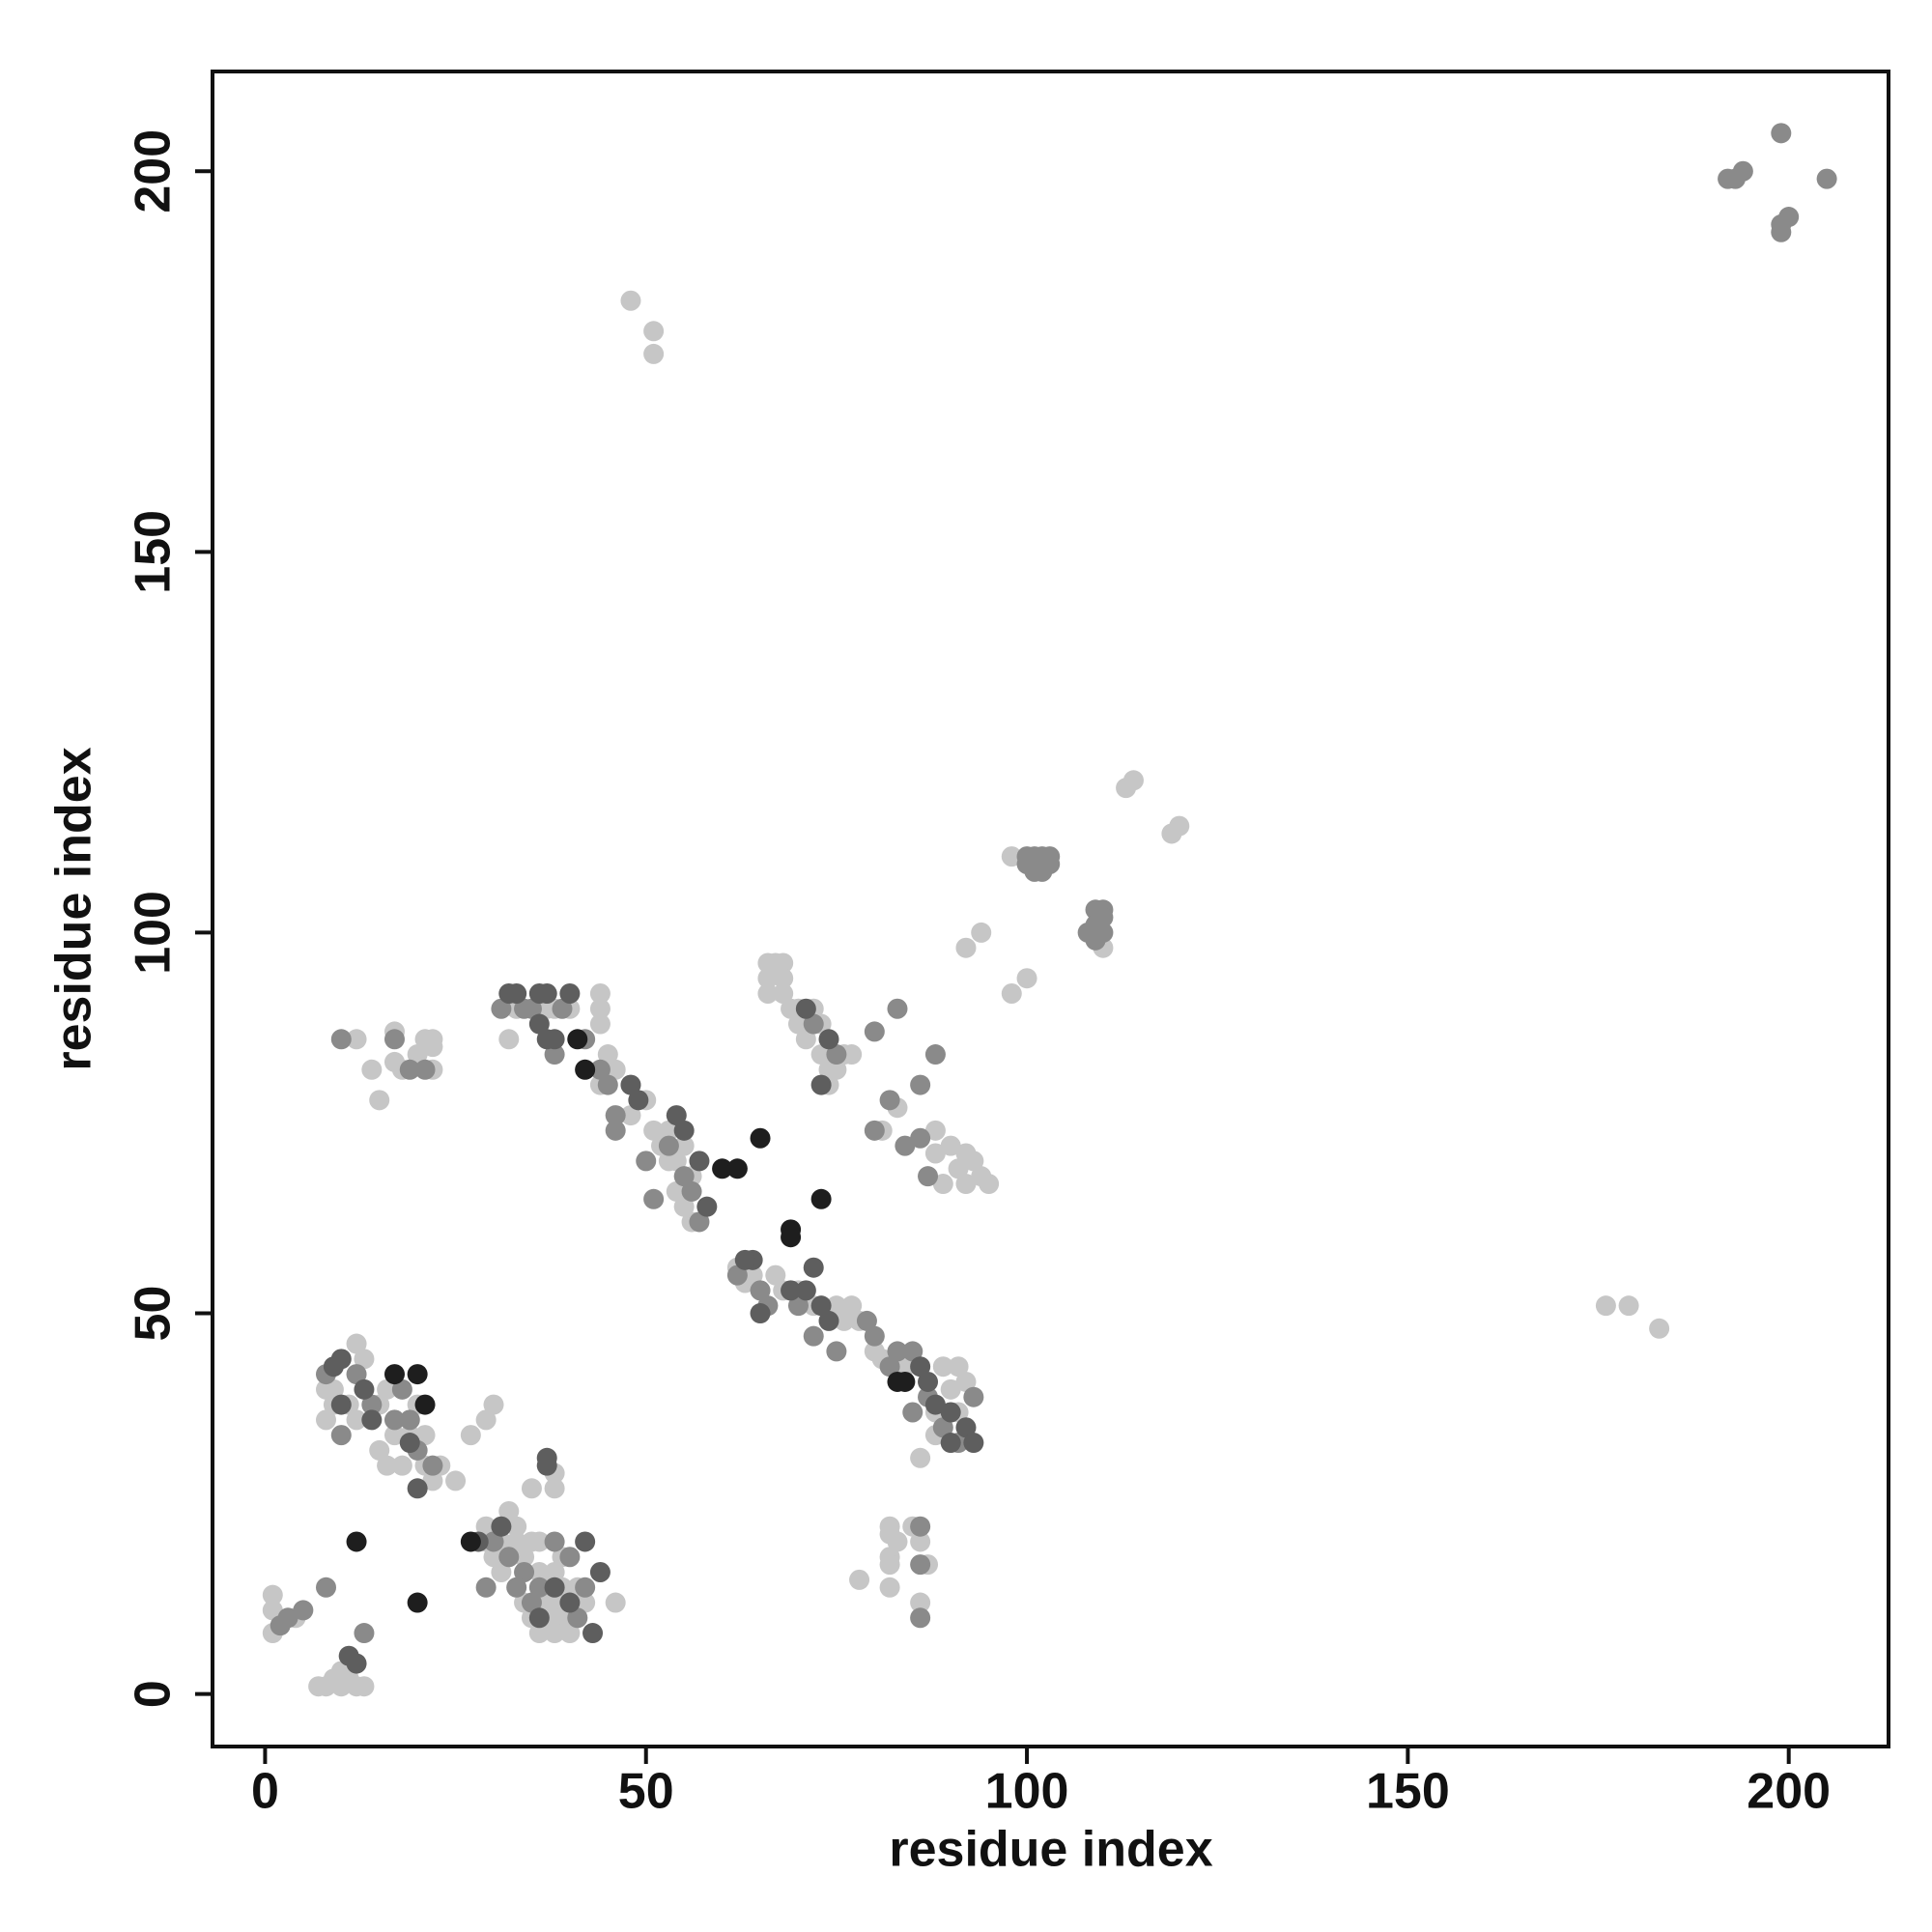 The height and width of the screenshot is (1932, 1932). I want to click on x-tick-label: 150, so click(1408, 1792).